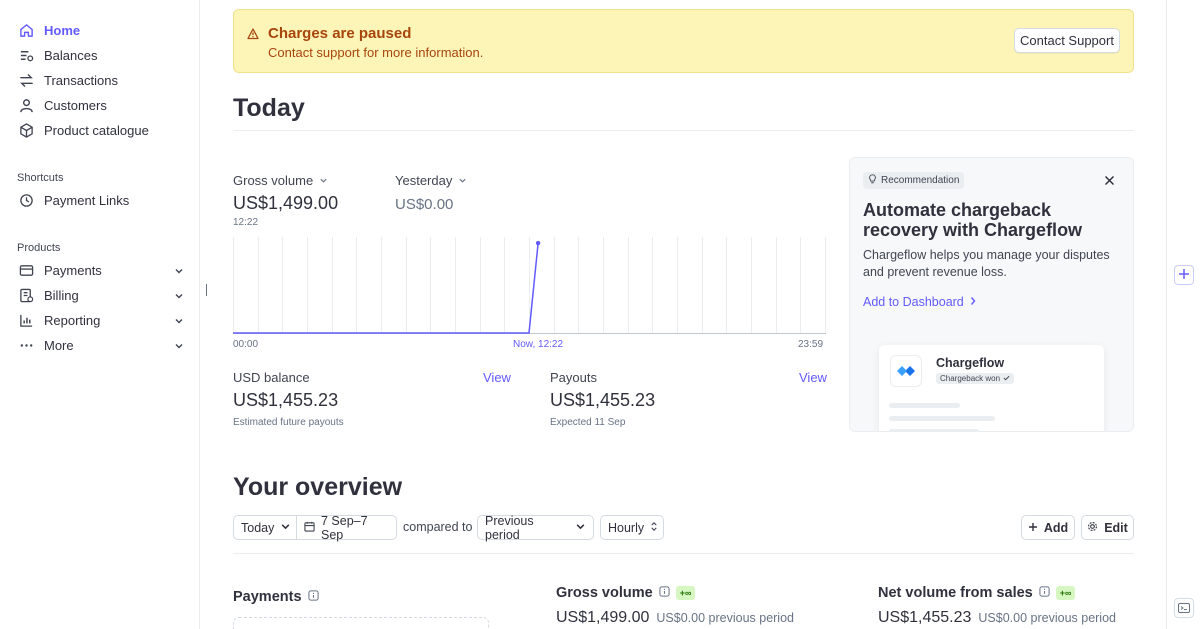 The image size is (1200, 629). I want to click on sidebar-item-label: Balances, so click(71, 55).